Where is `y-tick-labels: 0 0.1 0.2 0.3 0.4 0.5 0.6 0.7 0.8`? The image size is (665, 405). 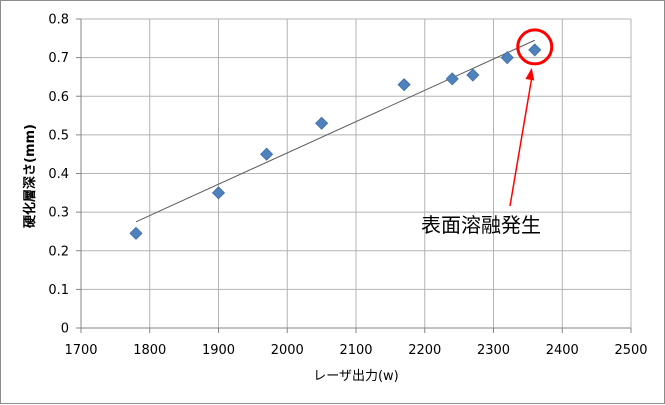 y-tick-labels: 0 0.1 0.2 0.3 0.4 0.5 0.6 0.7 0.8 is located at coordinates (58, 175).